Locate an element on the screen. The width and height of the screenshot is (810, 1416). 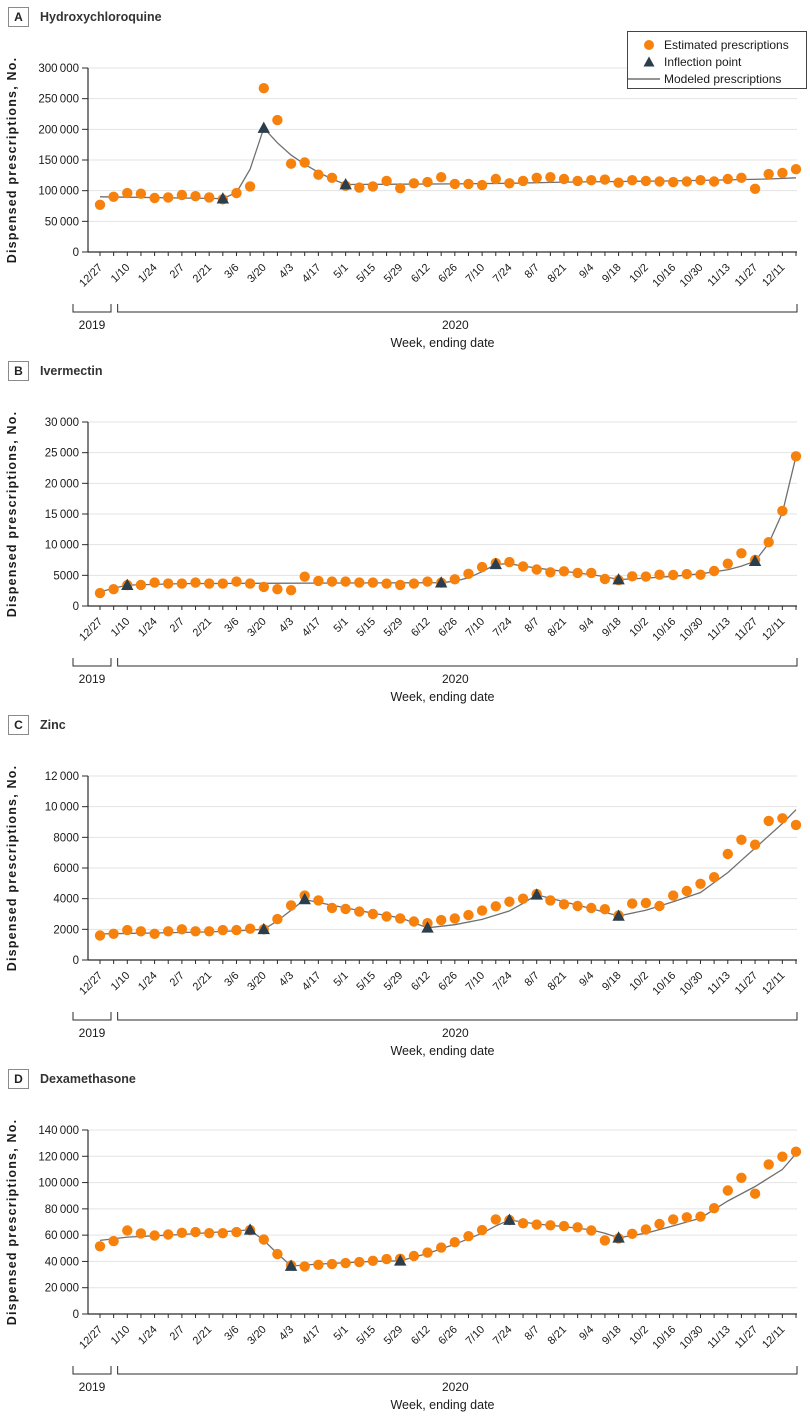
x-tick-label: 12/27 is located at coordinates (91, 984).